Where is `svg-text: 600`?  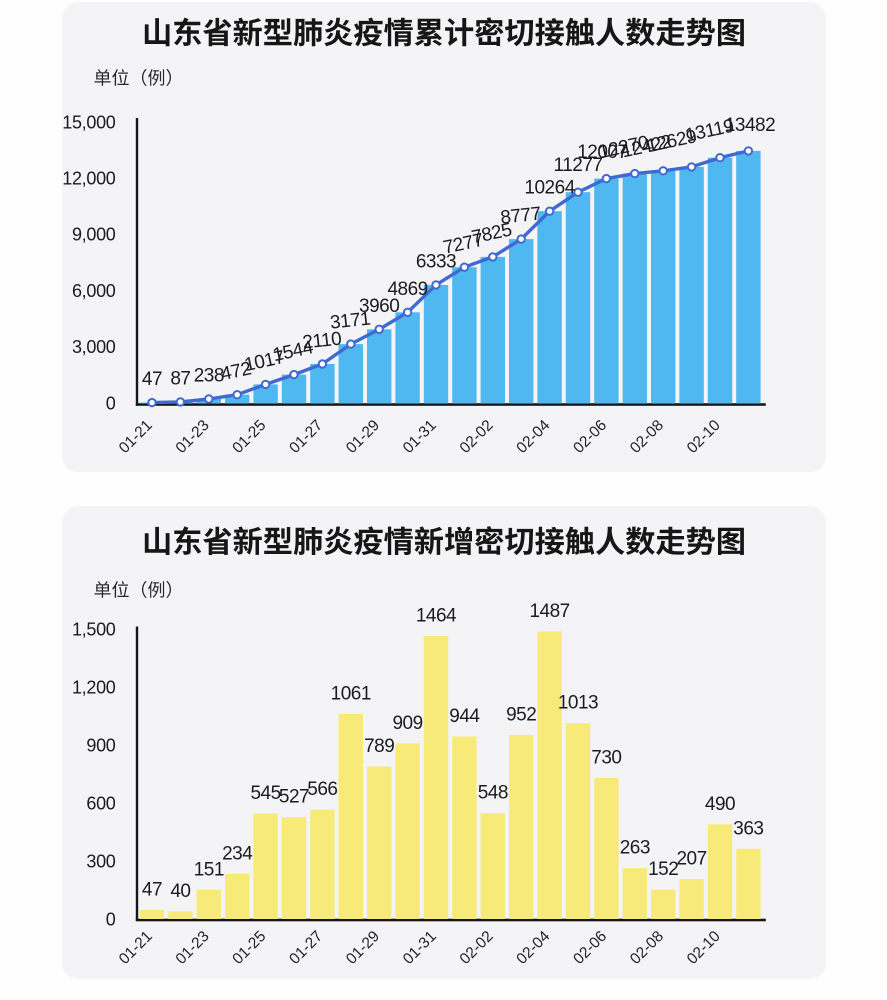
svg-text: 600 is located at coordinates (100, 803).